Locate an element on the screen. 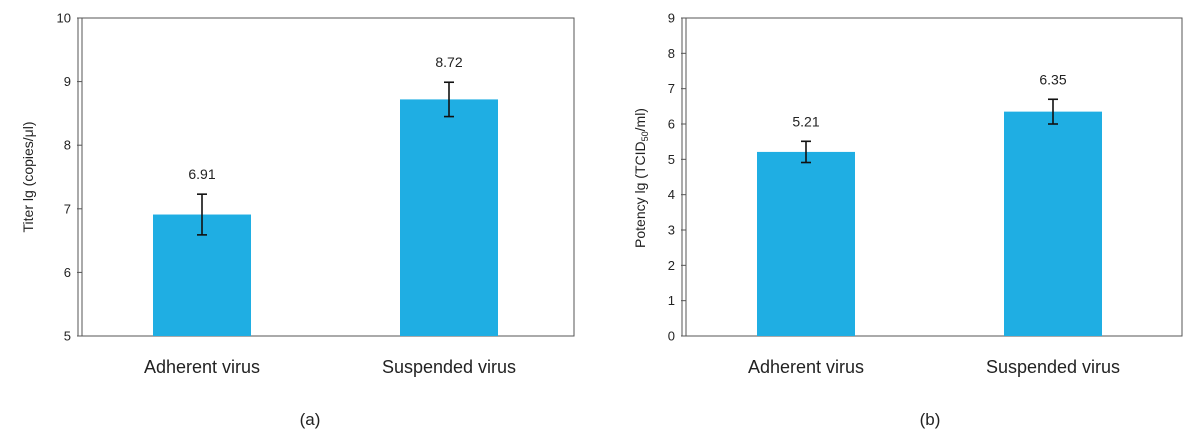 This screenshot has width=1202, height=445. x-categories-b: Adherent virus Suspended virus is located at coordinates (934, 367).